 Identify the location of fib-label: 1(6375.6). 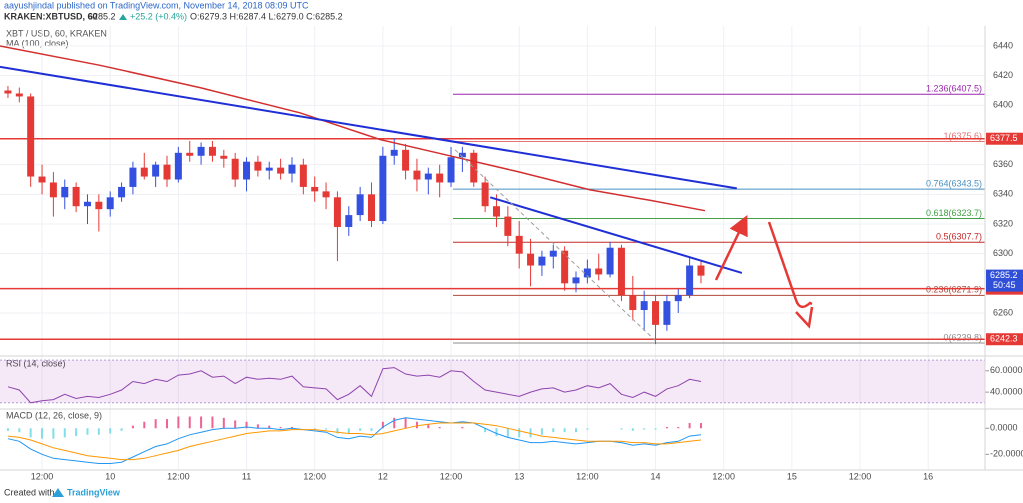
(962, 136).